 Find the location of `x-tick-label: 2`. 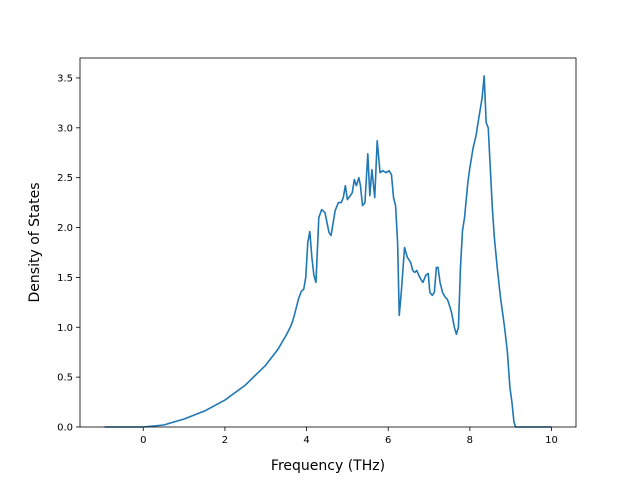

x-tick-label: 2 is located at coordinates (225, 440).